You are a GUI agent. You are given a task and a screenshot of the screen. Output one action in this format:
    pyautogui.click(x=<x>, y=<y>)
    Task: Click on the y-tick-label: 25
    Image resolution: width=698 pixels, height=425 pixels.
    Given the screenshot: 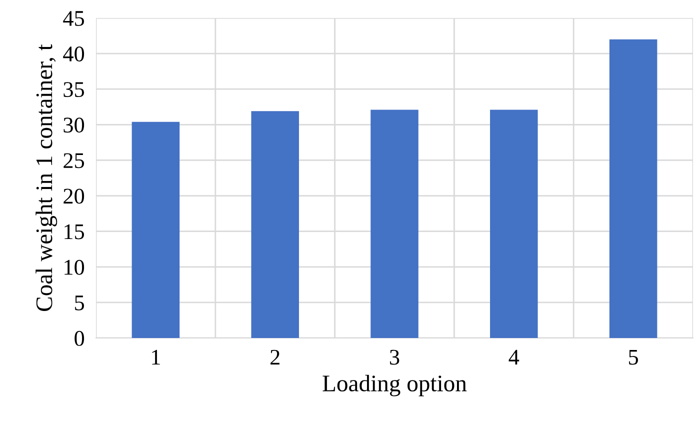 What is the action you would take?
    pyautogui.click(x=74, y=160)
    